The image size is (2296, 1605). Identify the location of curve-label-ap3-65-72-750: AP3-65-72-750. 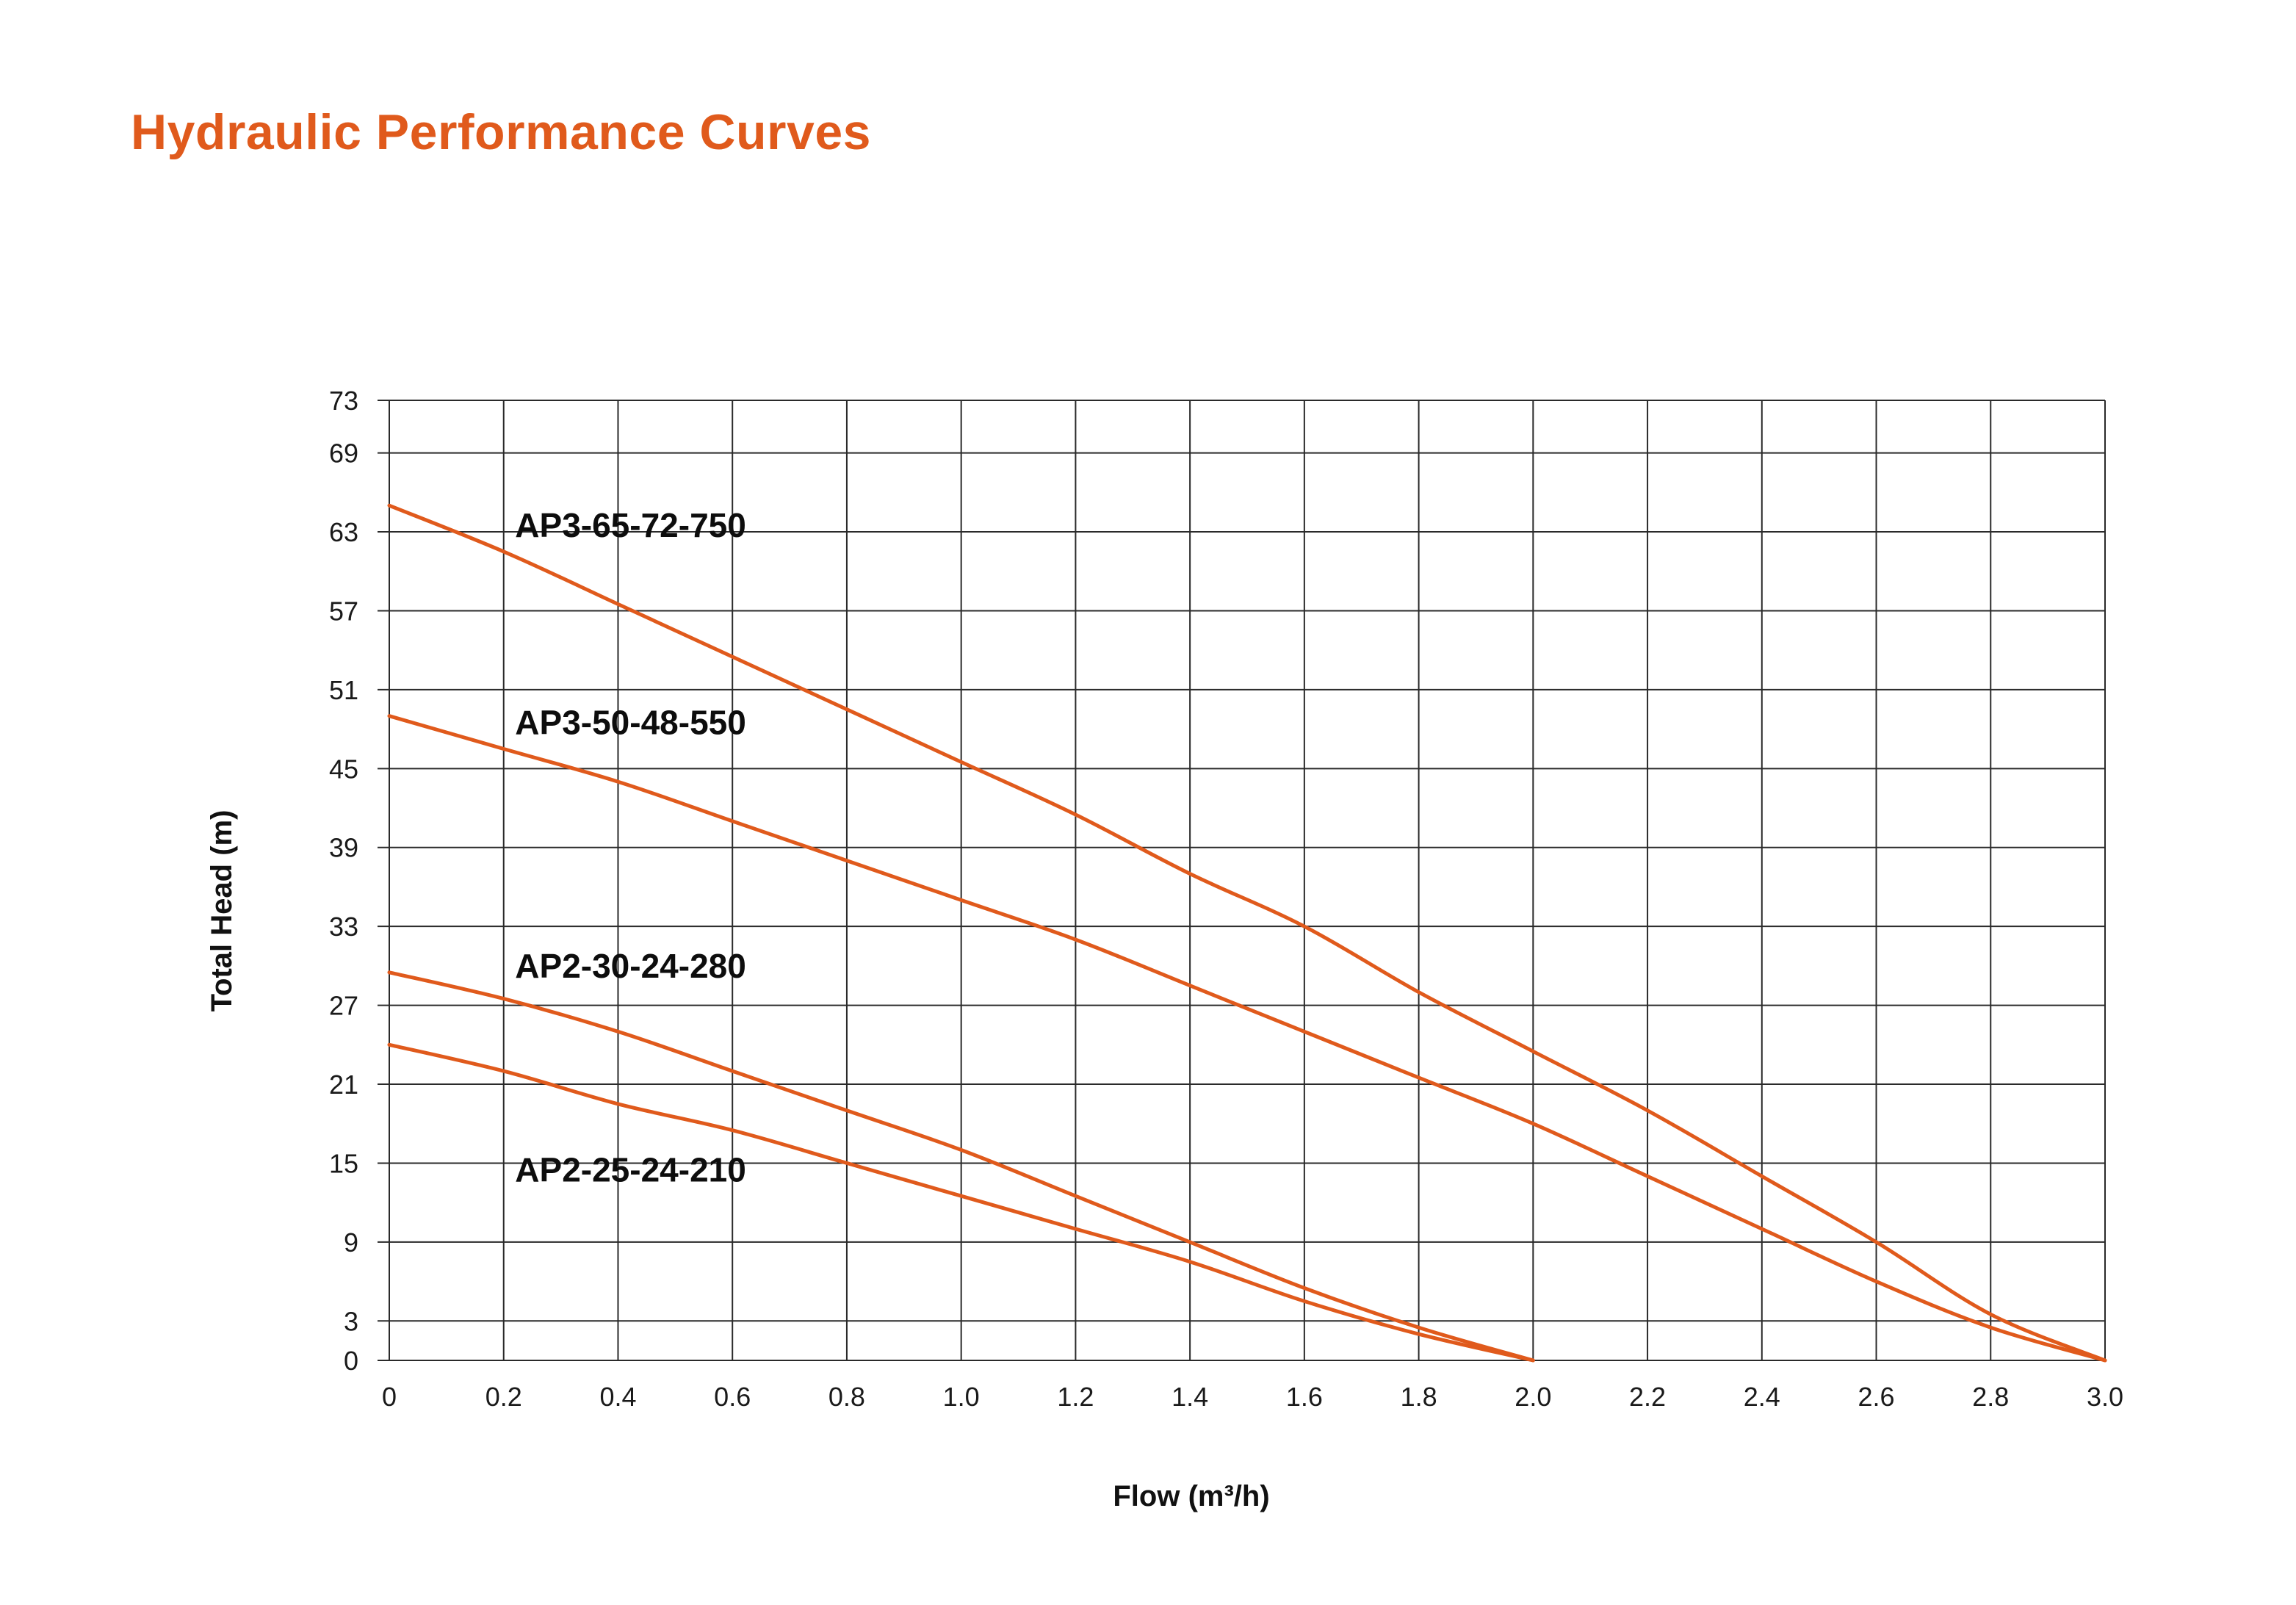
(630, 525).